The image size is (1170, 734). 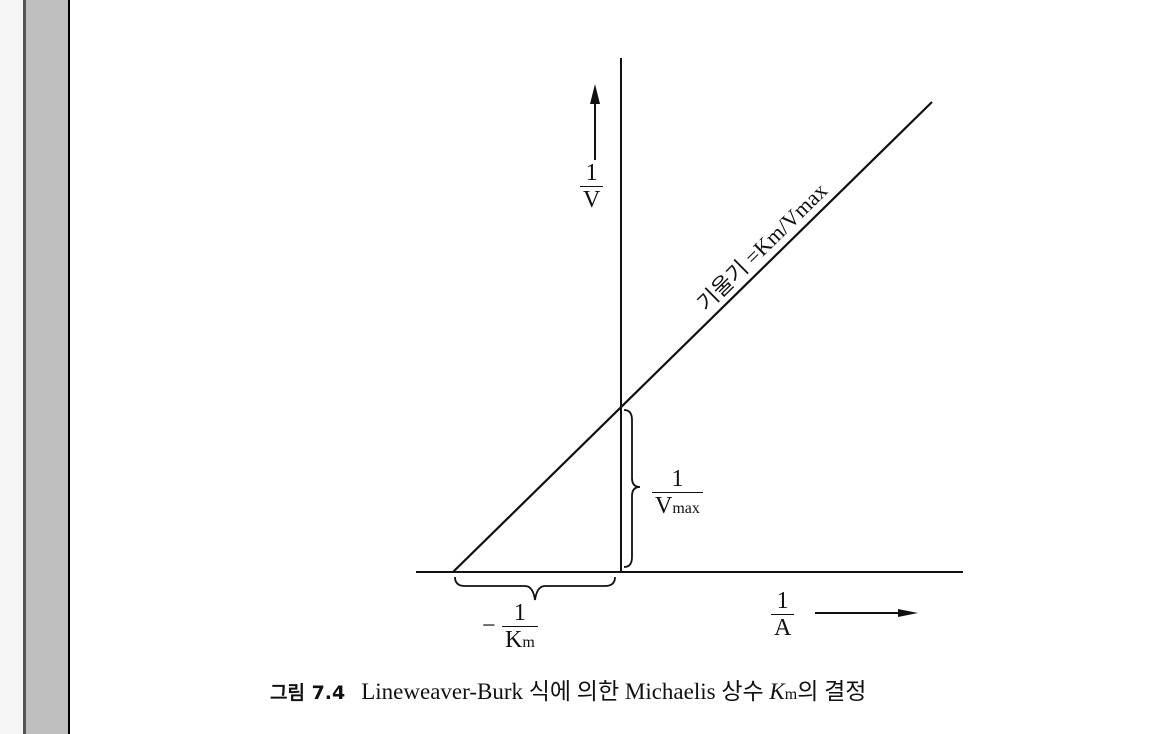 I want to click on vmax-numerator: 1, so click(x=677, y=479).